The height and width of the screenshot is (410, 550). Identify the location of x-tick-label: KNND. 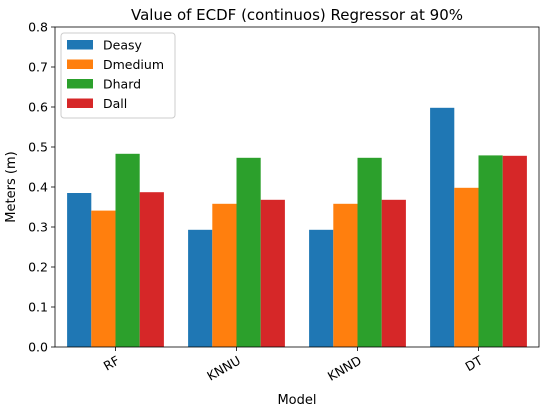
(344, 368).